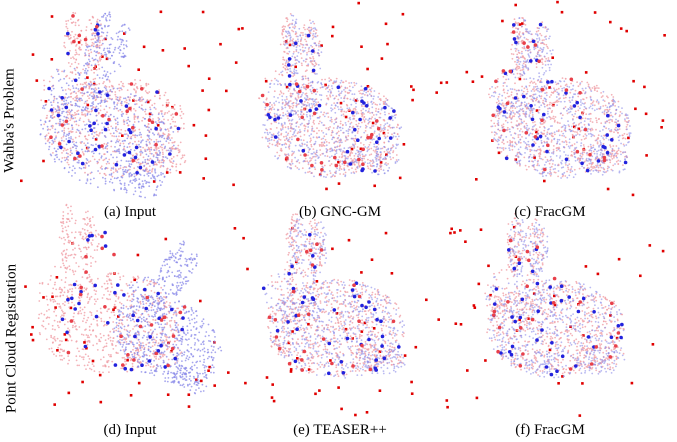 The width and height of the screenshot is (677, 442). Describe the element at coordinates (85, 39) in the screenshot. I see `inlier-source-point` at that location.